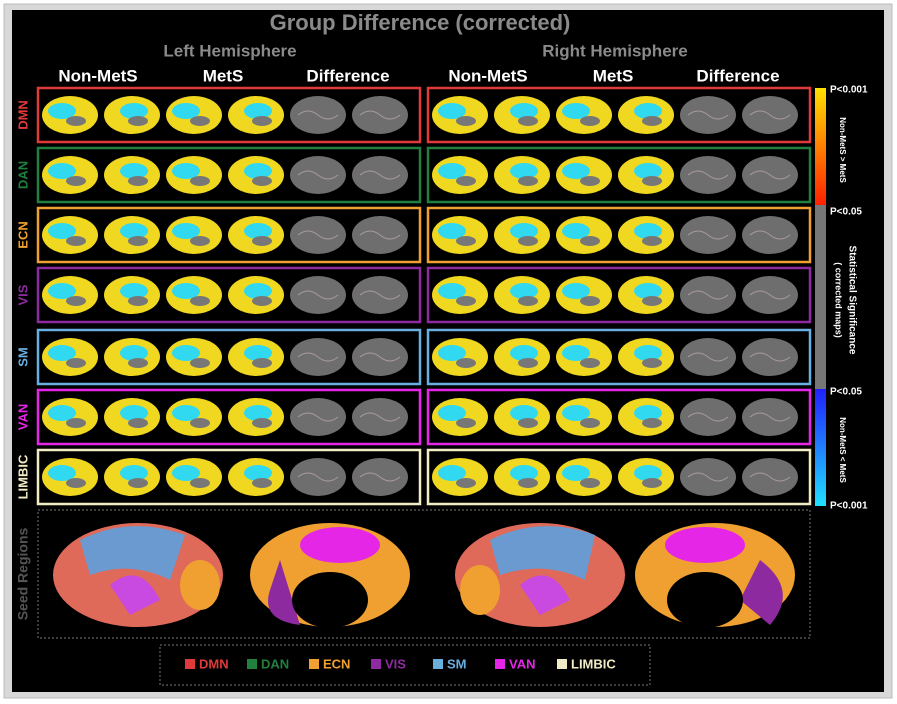  I want to click on seed-brains, so click(424, 575).